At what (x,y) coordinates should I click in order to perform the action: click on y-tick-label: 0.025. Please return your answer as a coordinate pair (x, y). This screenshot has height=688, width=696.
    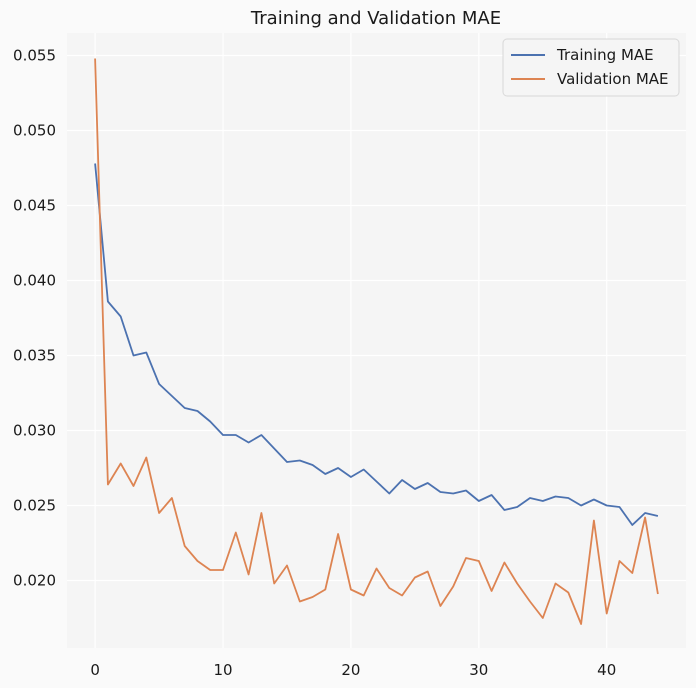
    Looking at the image, I should click on (34, 506).